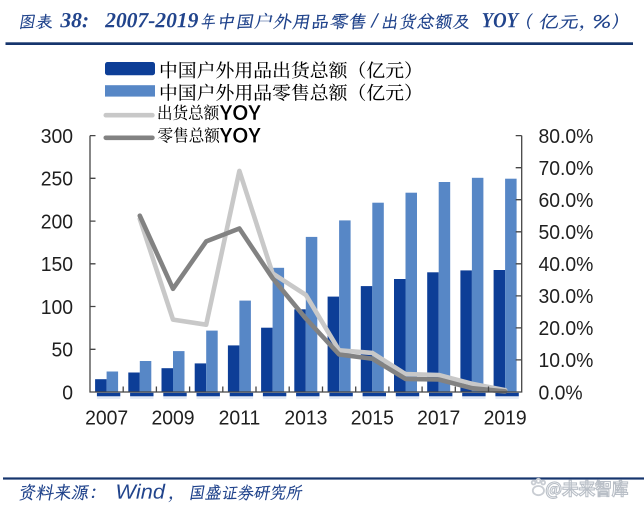 The width and height of the screenshot is (644, 518). I want to click on svg-text: 50, so click(62, 350).